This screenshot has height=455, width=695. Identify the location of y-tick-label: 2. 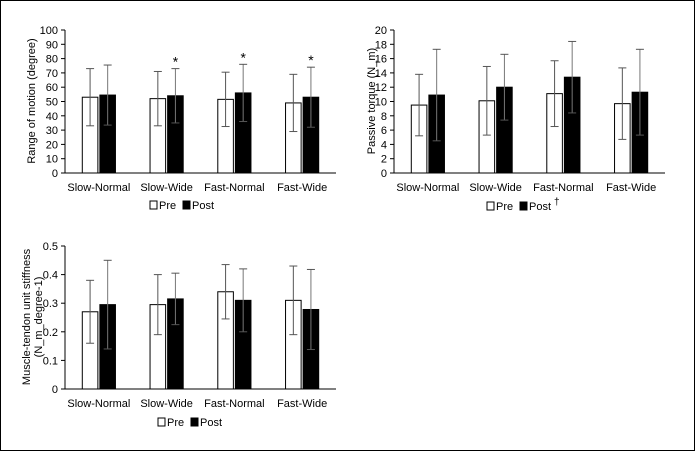
(384, 160).